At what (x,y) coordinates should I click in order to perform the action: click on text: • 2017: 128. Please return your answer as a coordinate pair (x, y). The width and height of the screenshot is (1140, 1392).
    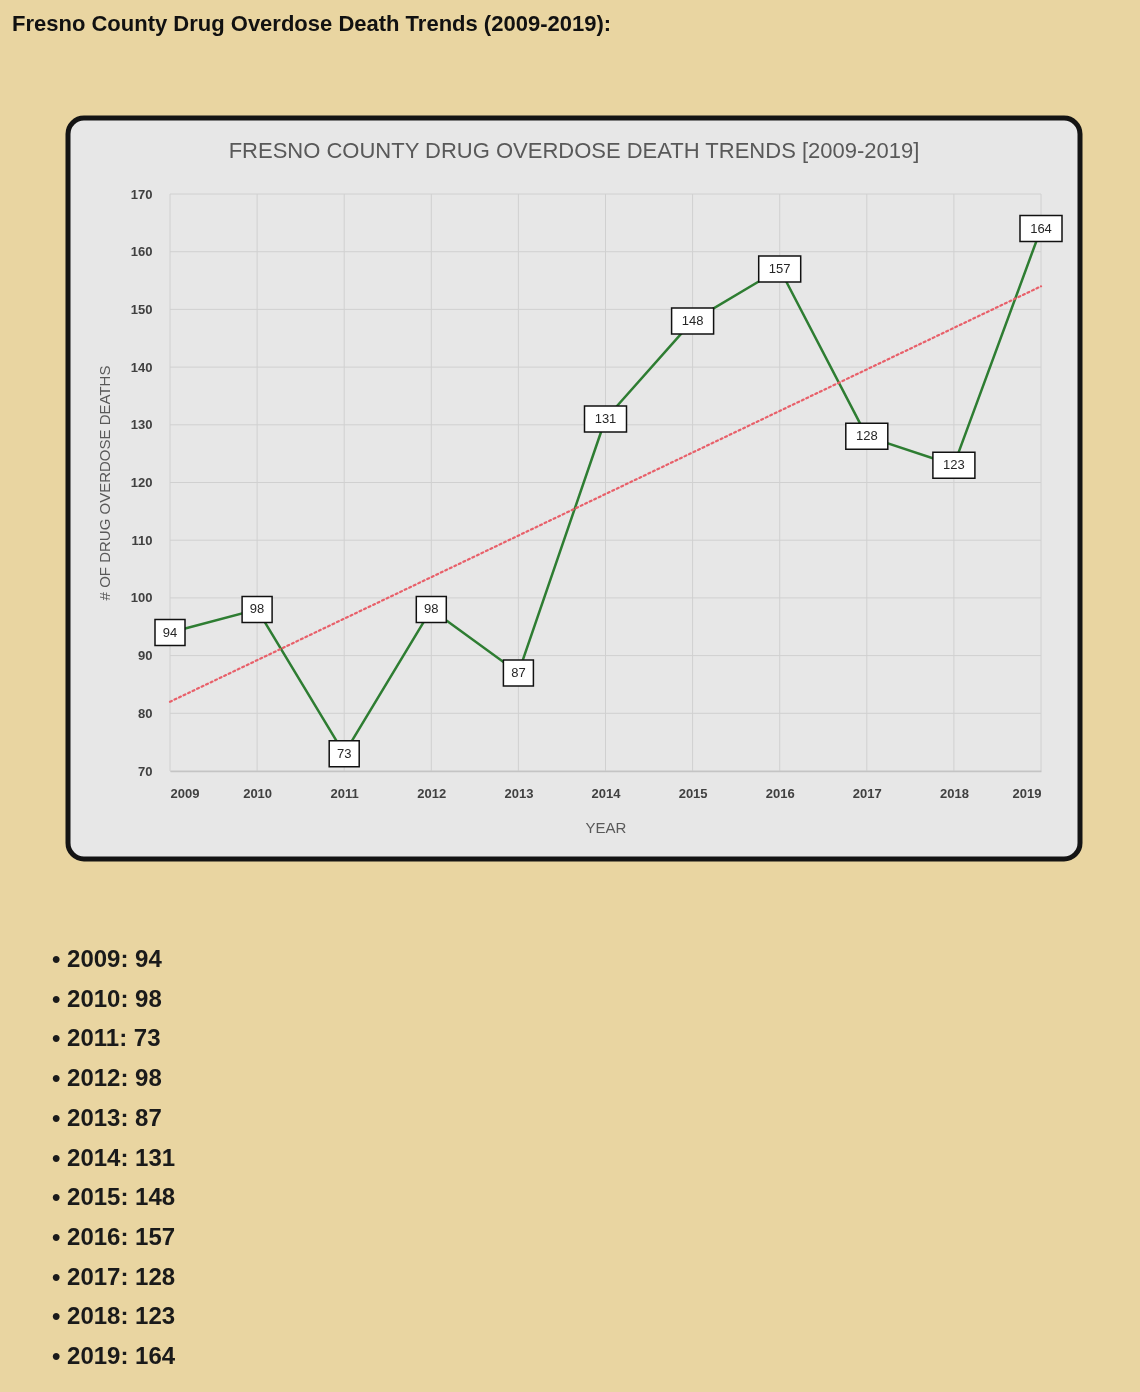
    Looking at the image, I should click on (114, 1276).